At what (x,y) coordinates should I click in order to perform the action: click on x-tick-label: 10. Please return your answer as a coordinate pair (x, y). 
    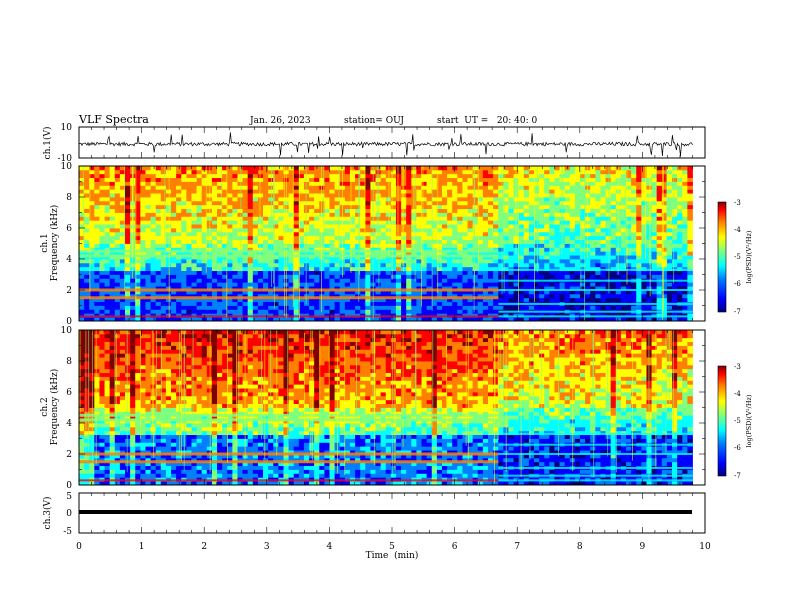
    Looking at the image, I should click on (705, 547).